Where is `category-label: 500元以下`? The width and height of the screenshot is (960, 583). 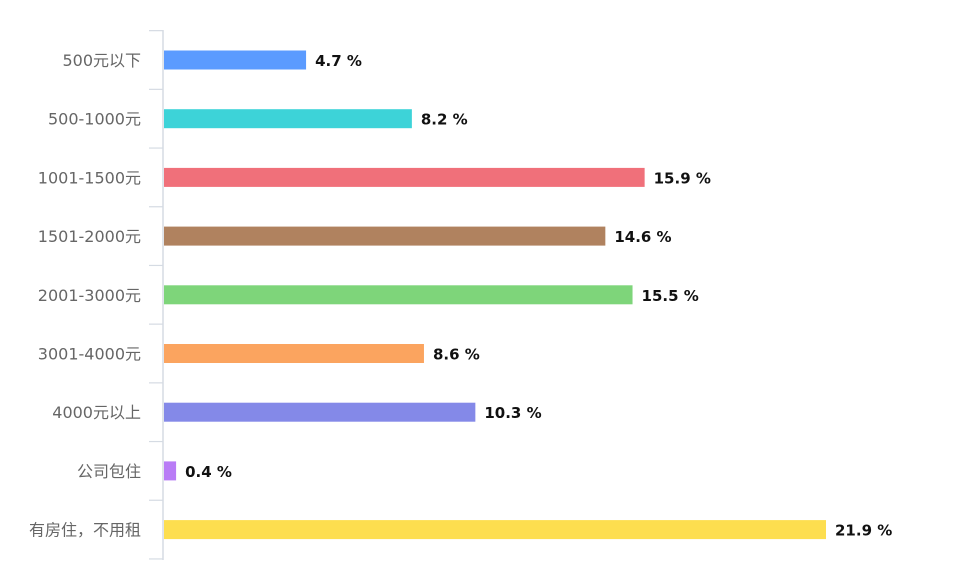
category-label: 500元以下 is located at coordinates (101, 60).